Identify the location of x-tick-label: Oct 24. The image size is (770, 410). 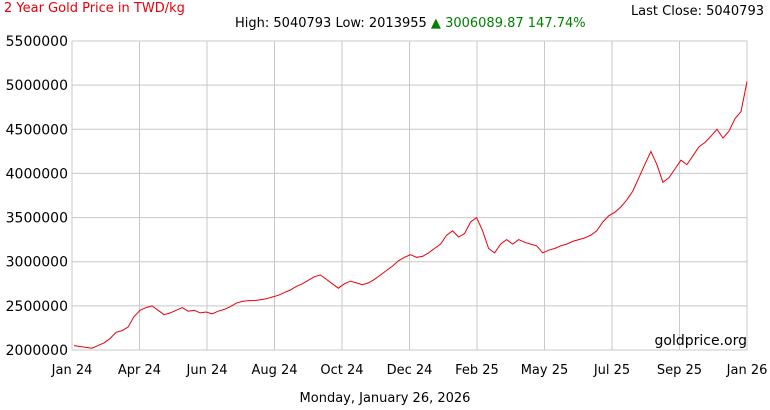
(341, 370).